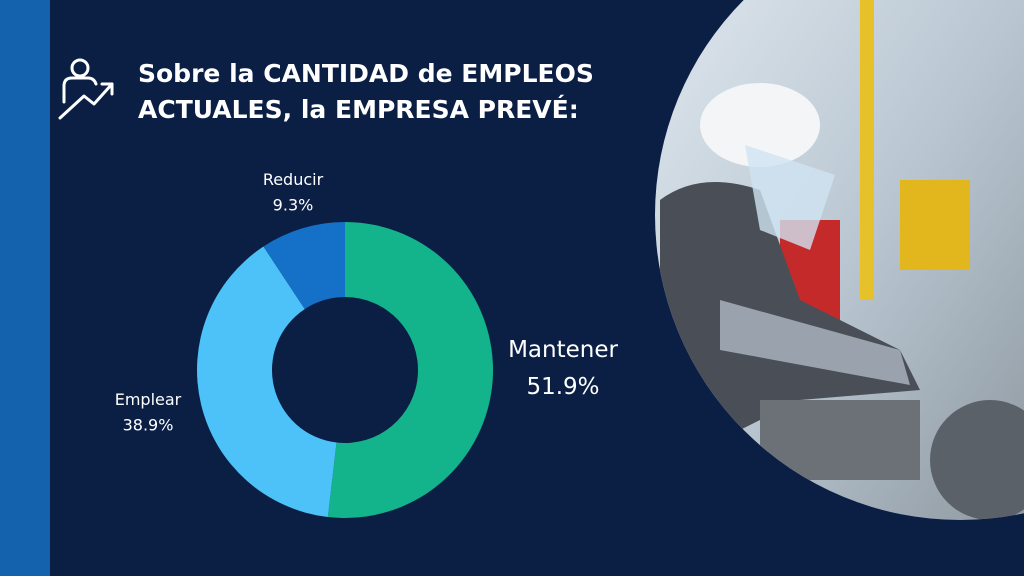 This screenshot has height=576, width=1024. I want to click on category-label: Reducir, so click(293, 179).